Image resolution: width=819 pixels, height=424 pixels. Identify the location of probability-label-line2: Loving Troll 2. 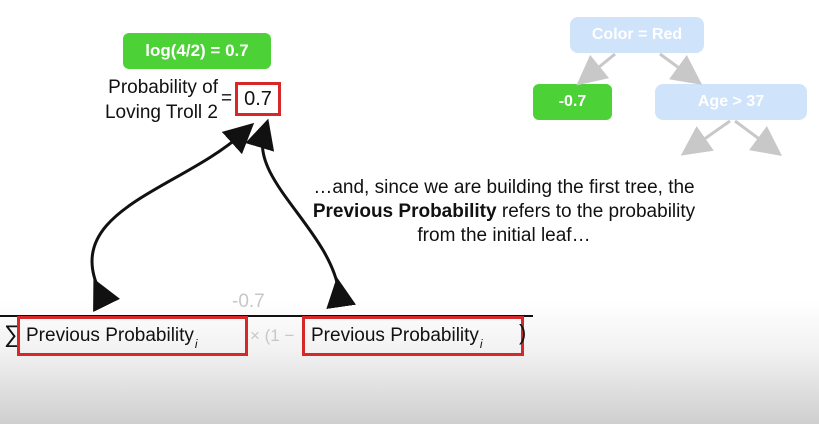
(161, 112).